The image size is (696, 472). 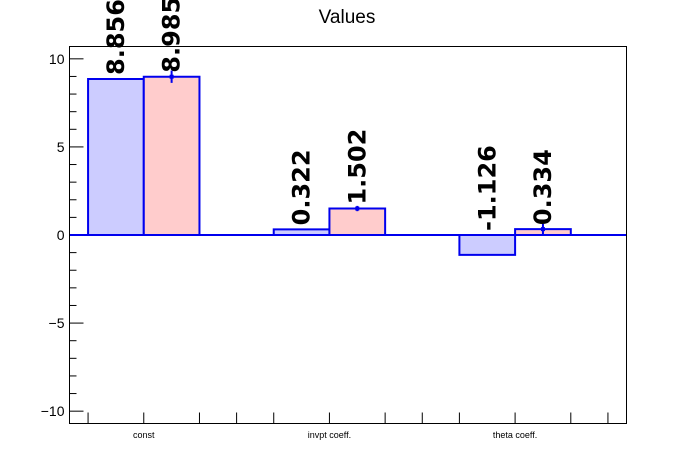 I want to click on data-label: 0.322, so click(x=302, y=187).